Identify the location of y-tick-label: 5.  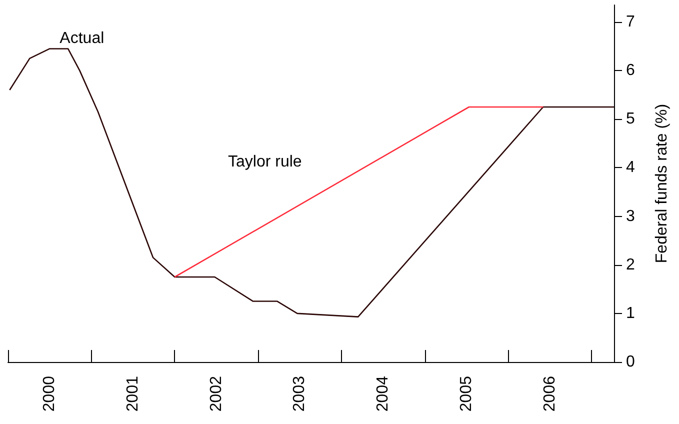
(630, 119).